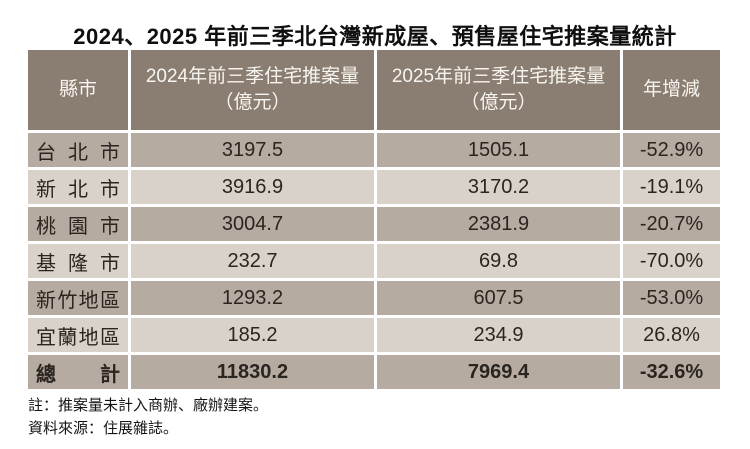  Describe the element at coordinates (375, 36) in the screenshot. I see `page-title: 2024、2025 年前三季北台灣新成屋、預售屋住宅推案量統計` at that location.